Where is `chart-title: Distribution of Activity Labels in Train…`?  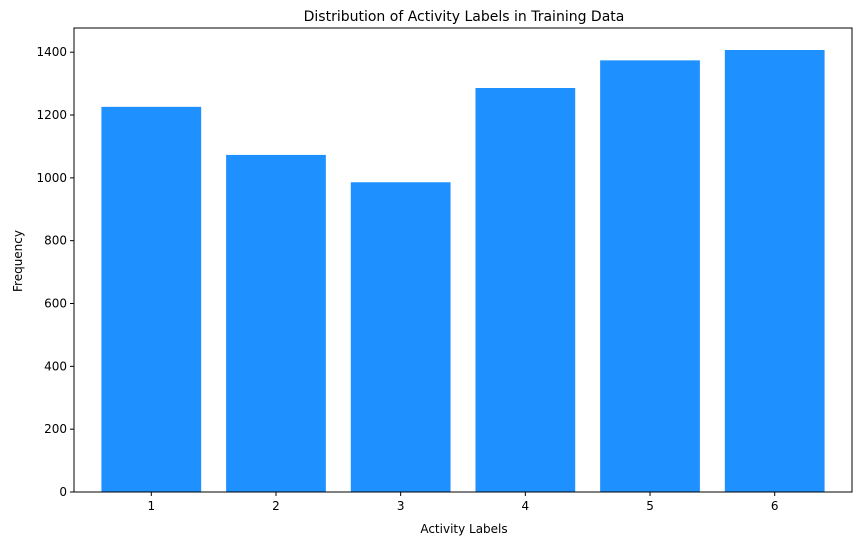 chart-title: Distribution of Activity Labels in Train… is located at coordinates (464, 17).